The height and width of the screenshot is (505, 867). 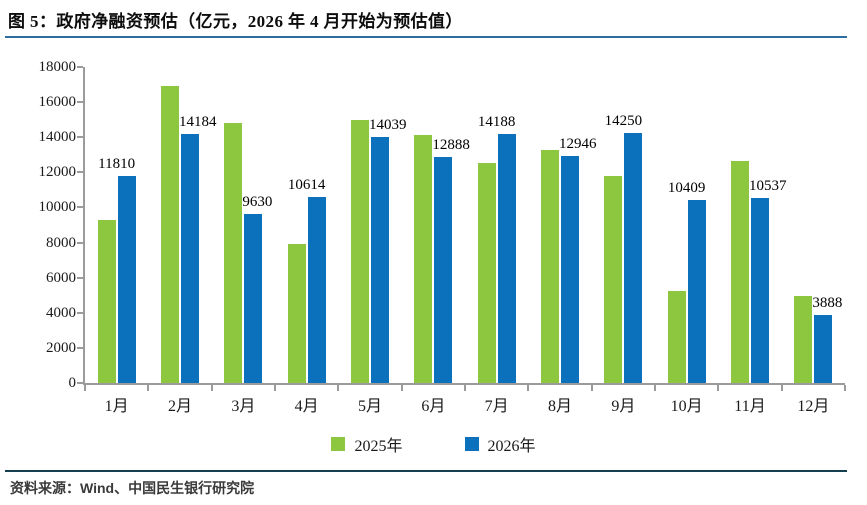 What do you see at coordinates (257, 201) in the screenshot?
I see `data-label: 9630` at bounding box center [257, 201].